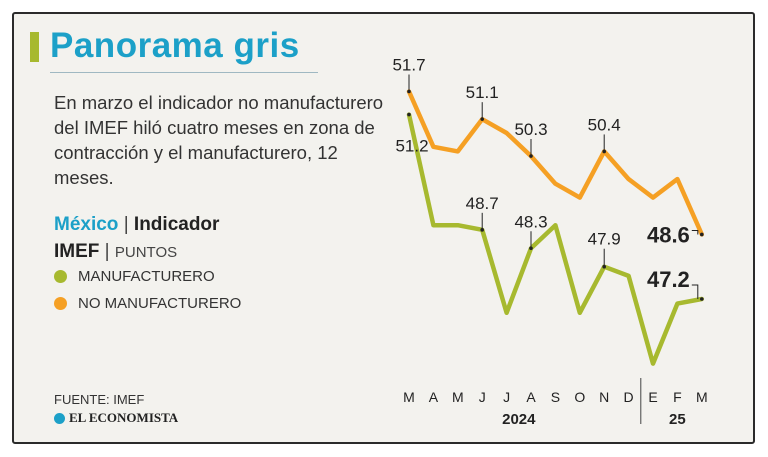  I want to click on data-label-no-manufacturero: 51.7, so click(408, 65).